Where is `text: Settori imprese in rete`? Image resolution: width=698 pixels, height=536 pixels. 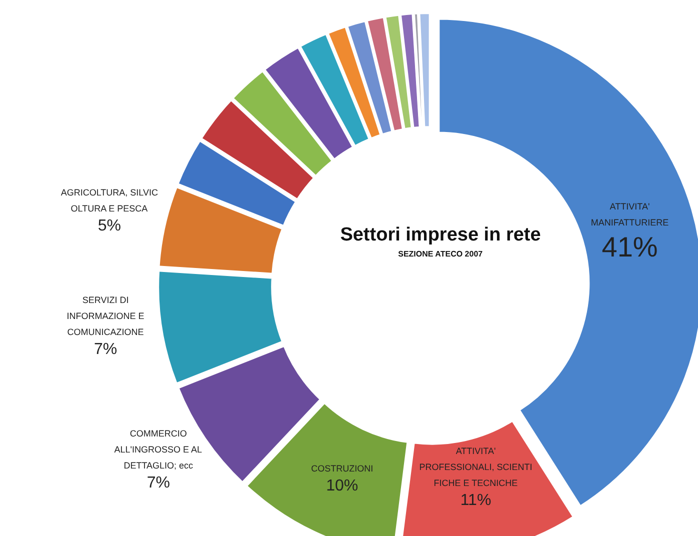 text: Settori imprese in rete is located at coordinates (440, 235).